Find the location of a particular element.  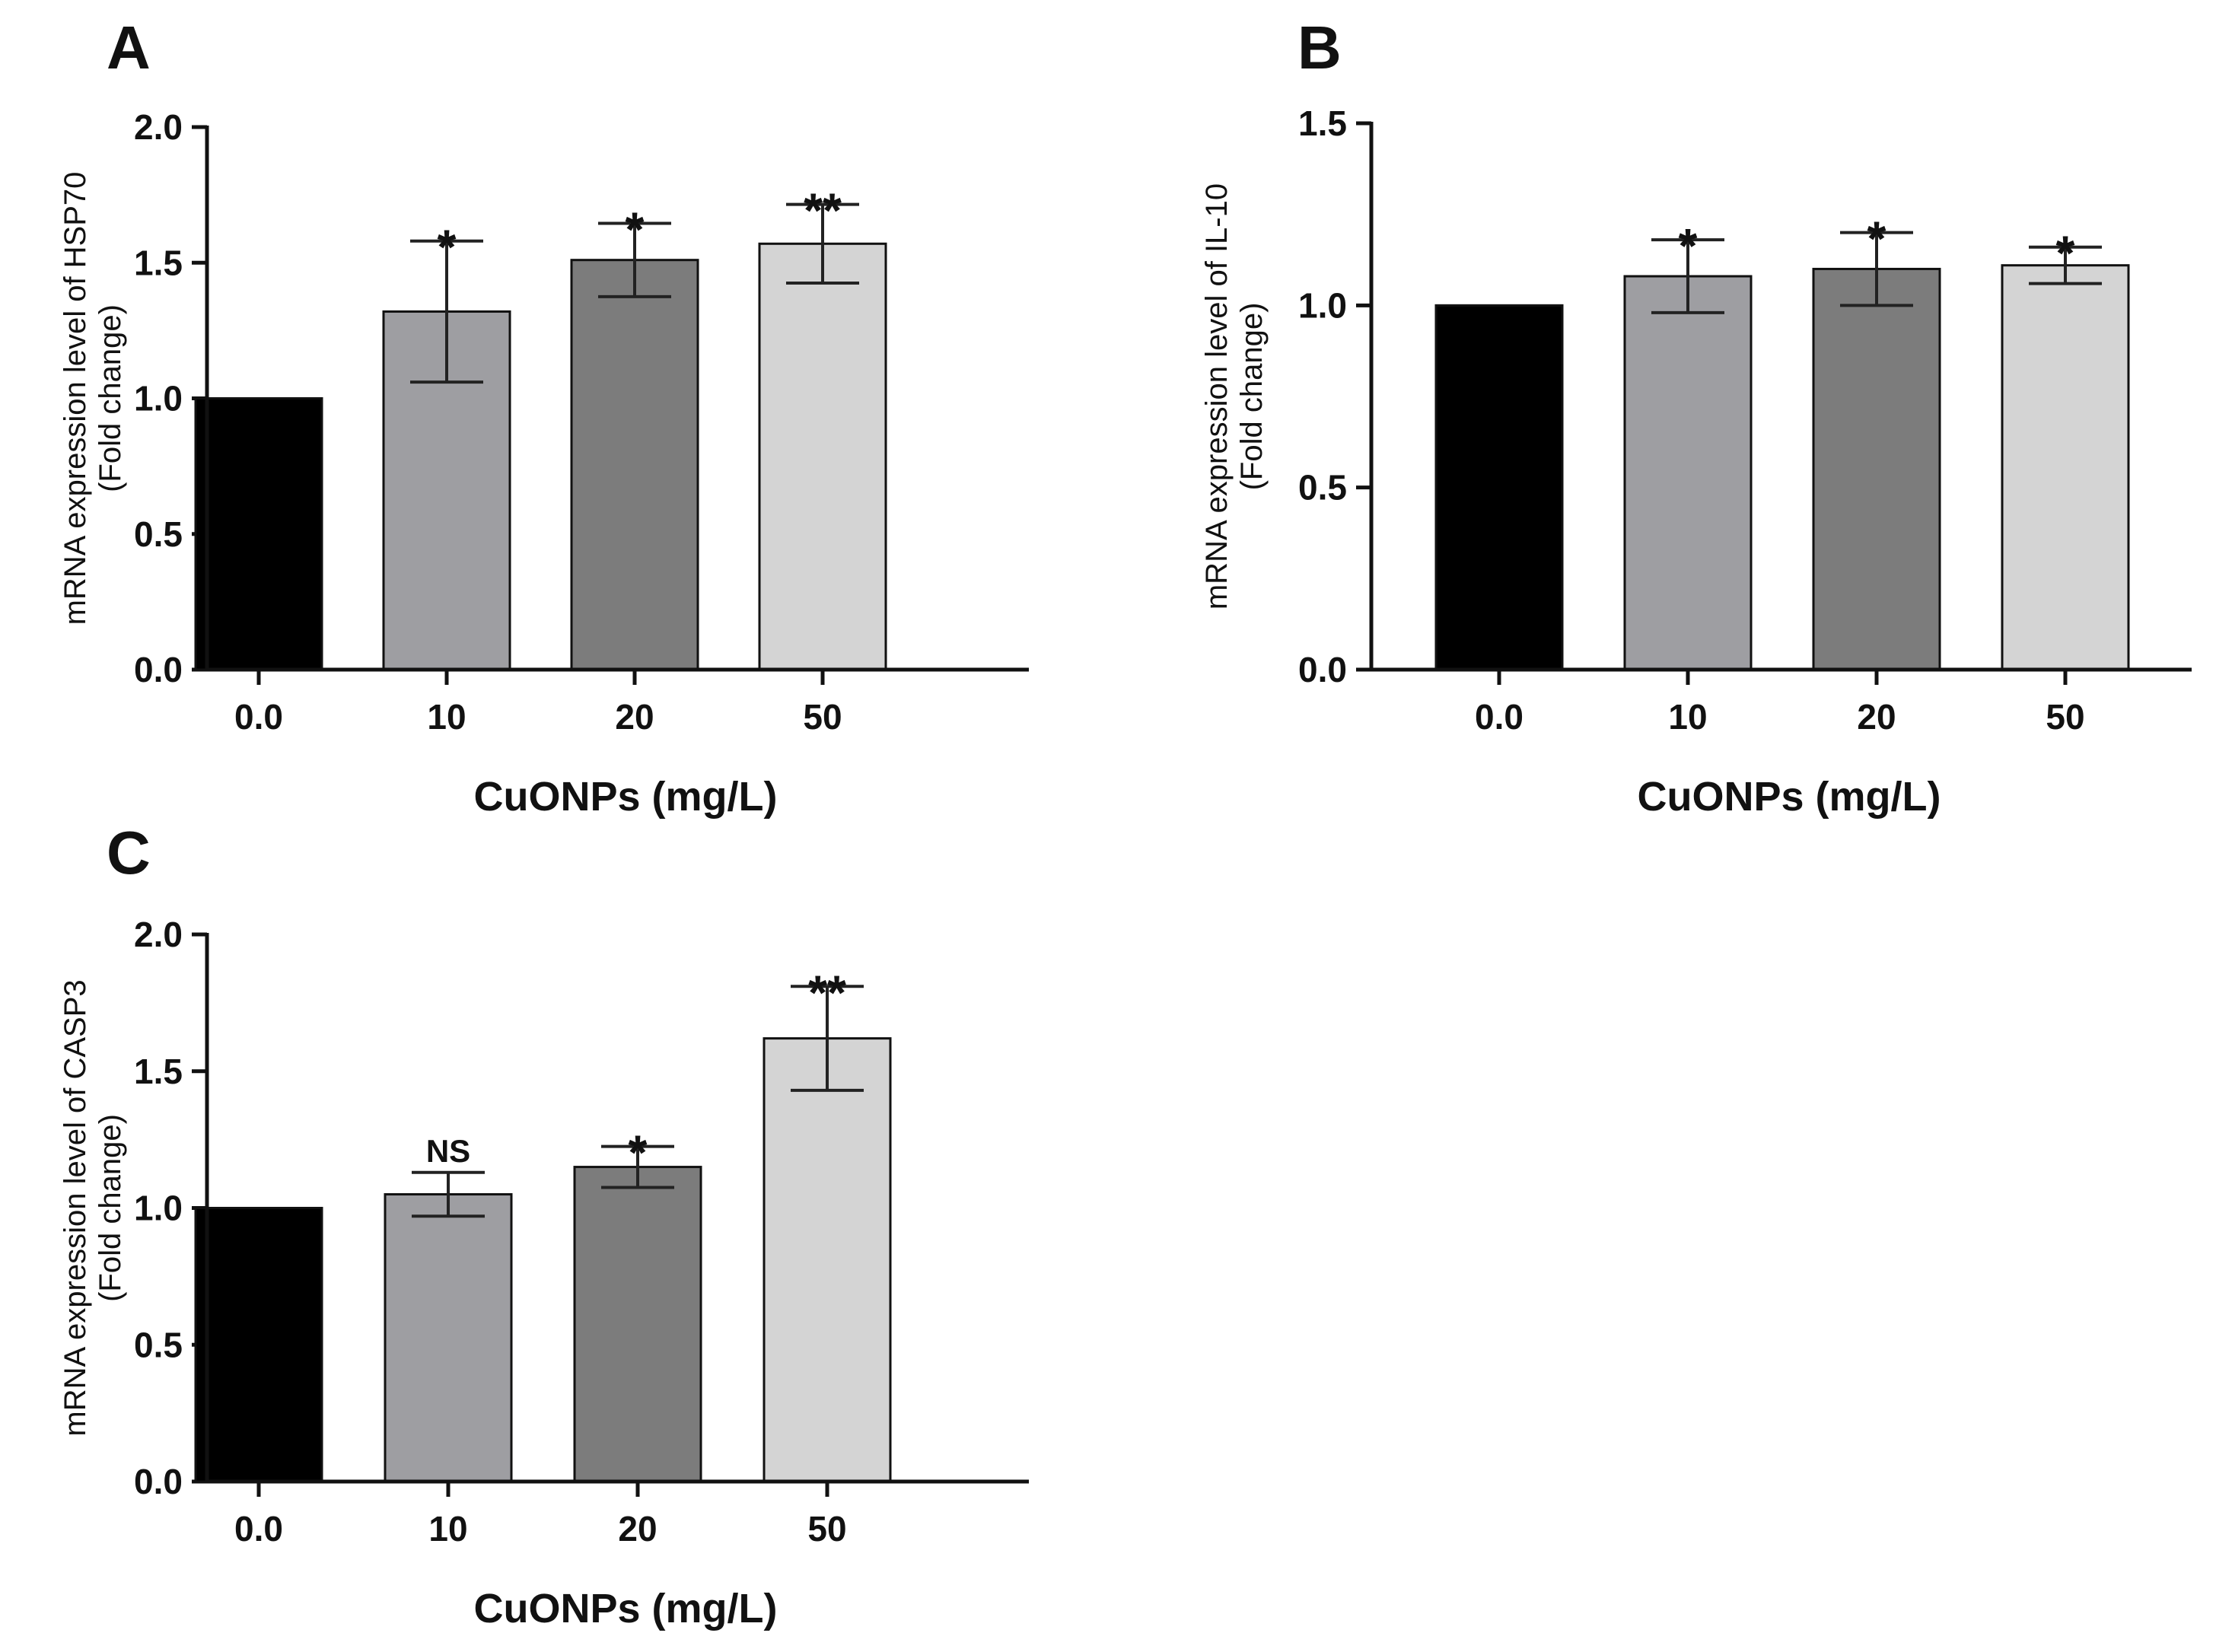

significance-label: NS is located at coordinates (448, 1151).